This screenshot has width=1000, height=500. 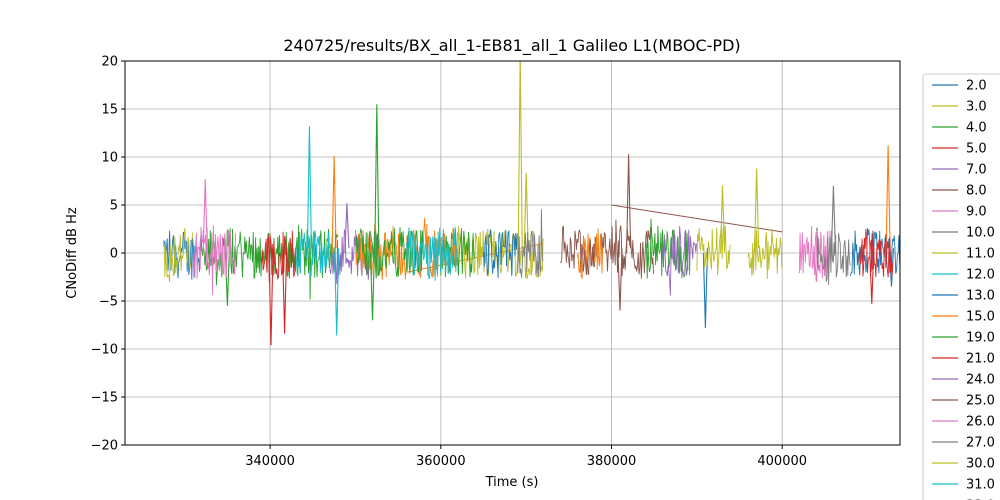 What do you see at coordinates (976, 107) in the screenshot?
I see `legend-label: 3.0` at bounding box center [976, 107].